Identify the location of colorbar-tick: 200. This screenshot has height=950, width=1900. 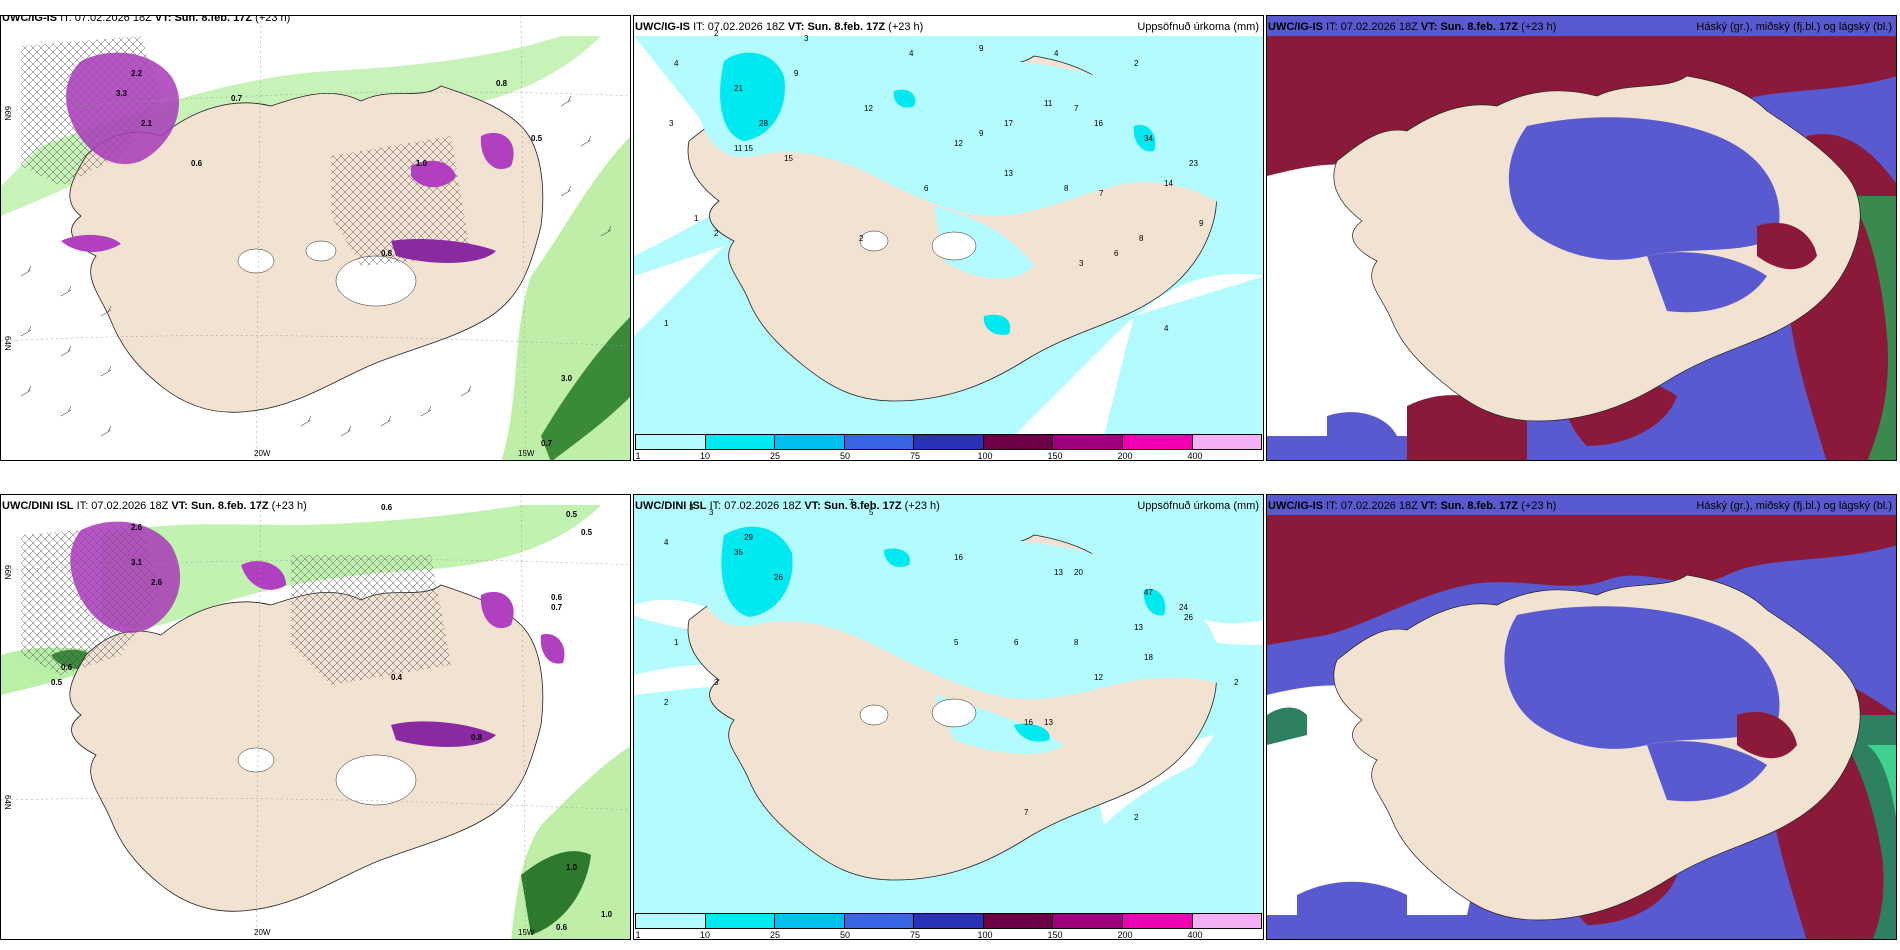
(1125, 935).